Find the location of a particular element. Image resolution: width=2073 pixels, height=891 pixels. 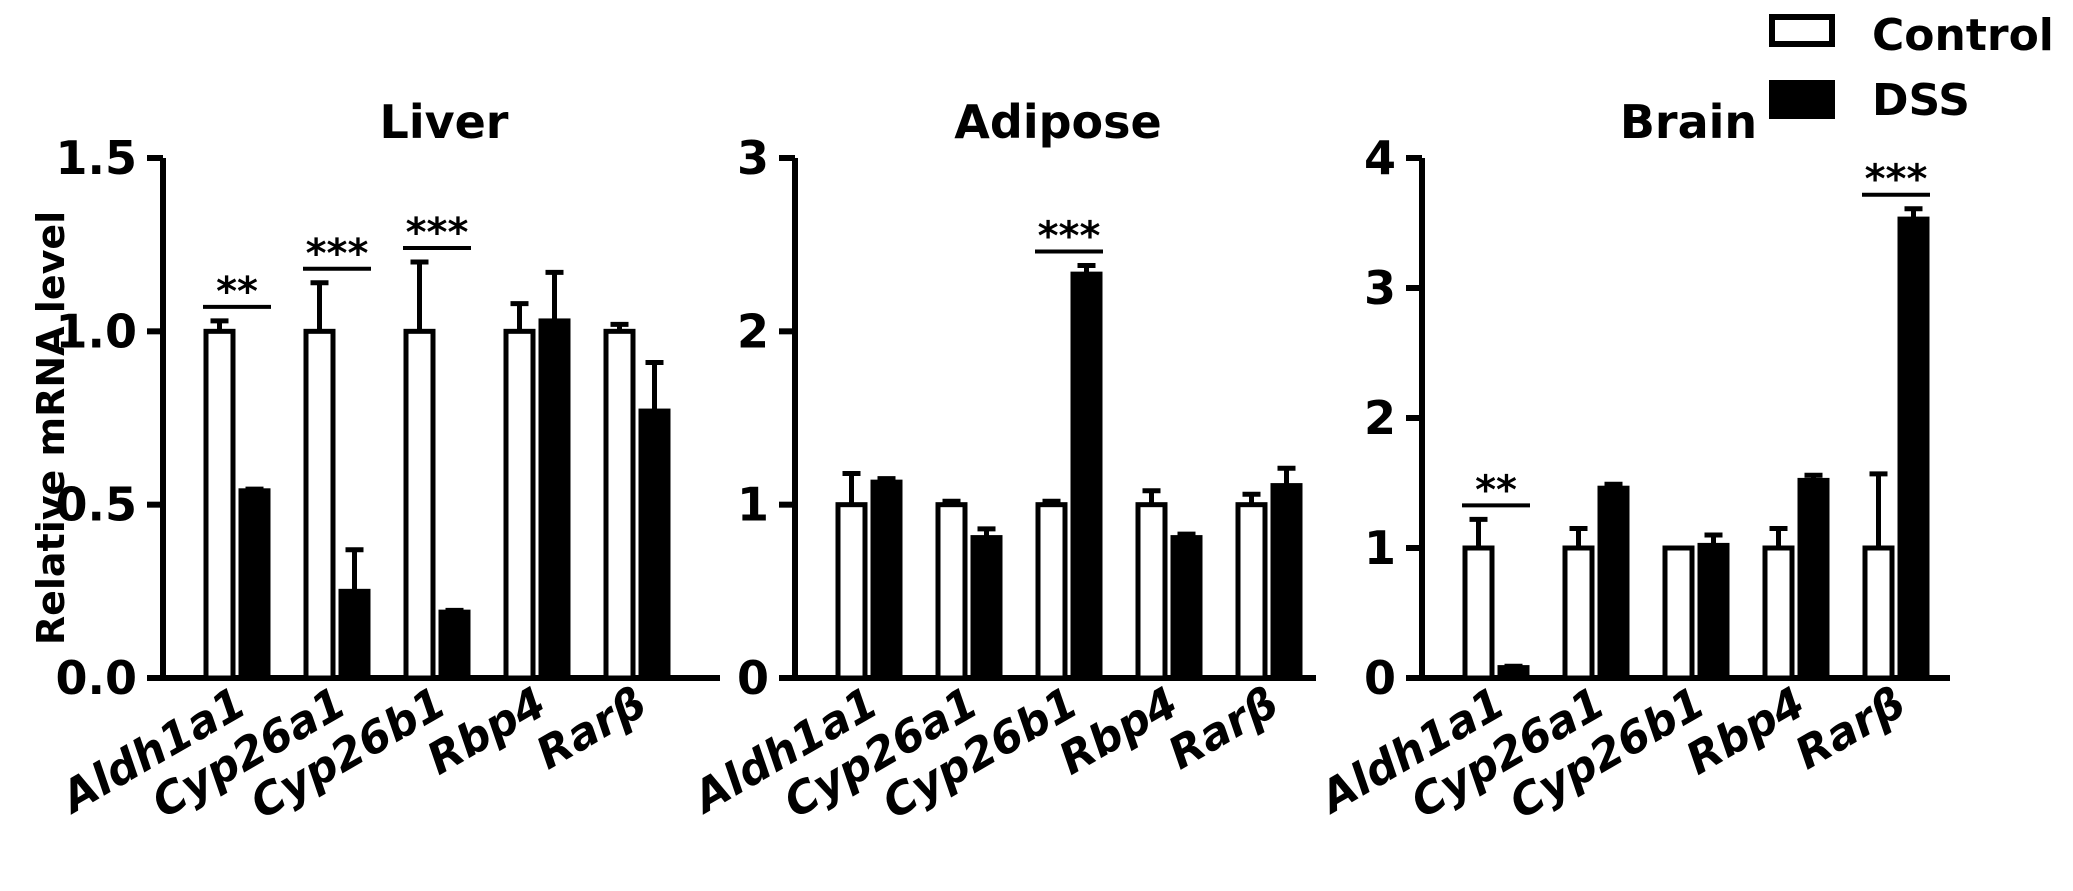

y-tick-label: 1.0 is located at coordinates (97, 331).